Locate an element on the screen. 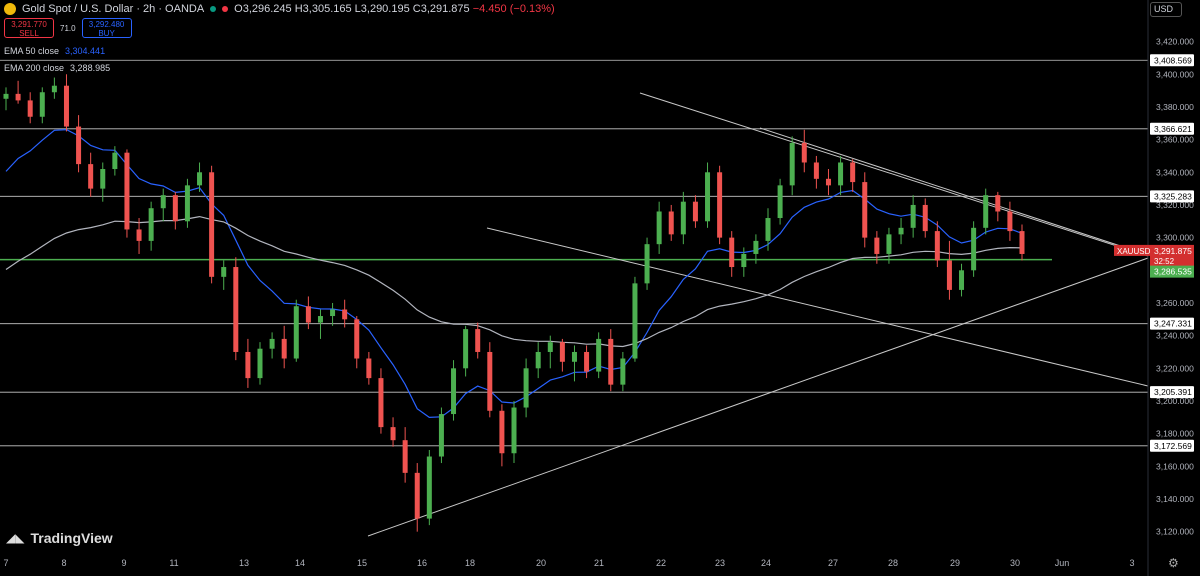 The width and height of the screenshot is (1200, 576). time-tick-label: 9 is located at coordinates (123, 563).